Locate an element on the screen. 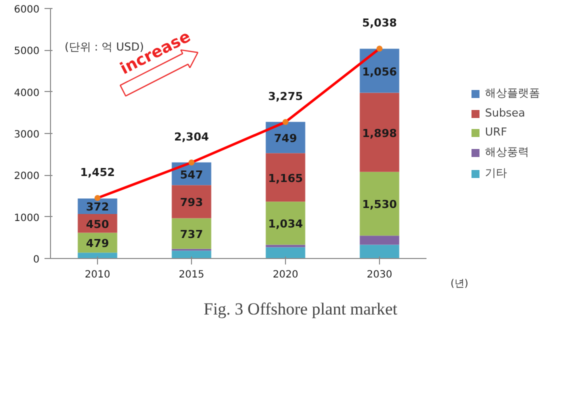  x-axis-title: (년) is located at coordinates (459, 284).